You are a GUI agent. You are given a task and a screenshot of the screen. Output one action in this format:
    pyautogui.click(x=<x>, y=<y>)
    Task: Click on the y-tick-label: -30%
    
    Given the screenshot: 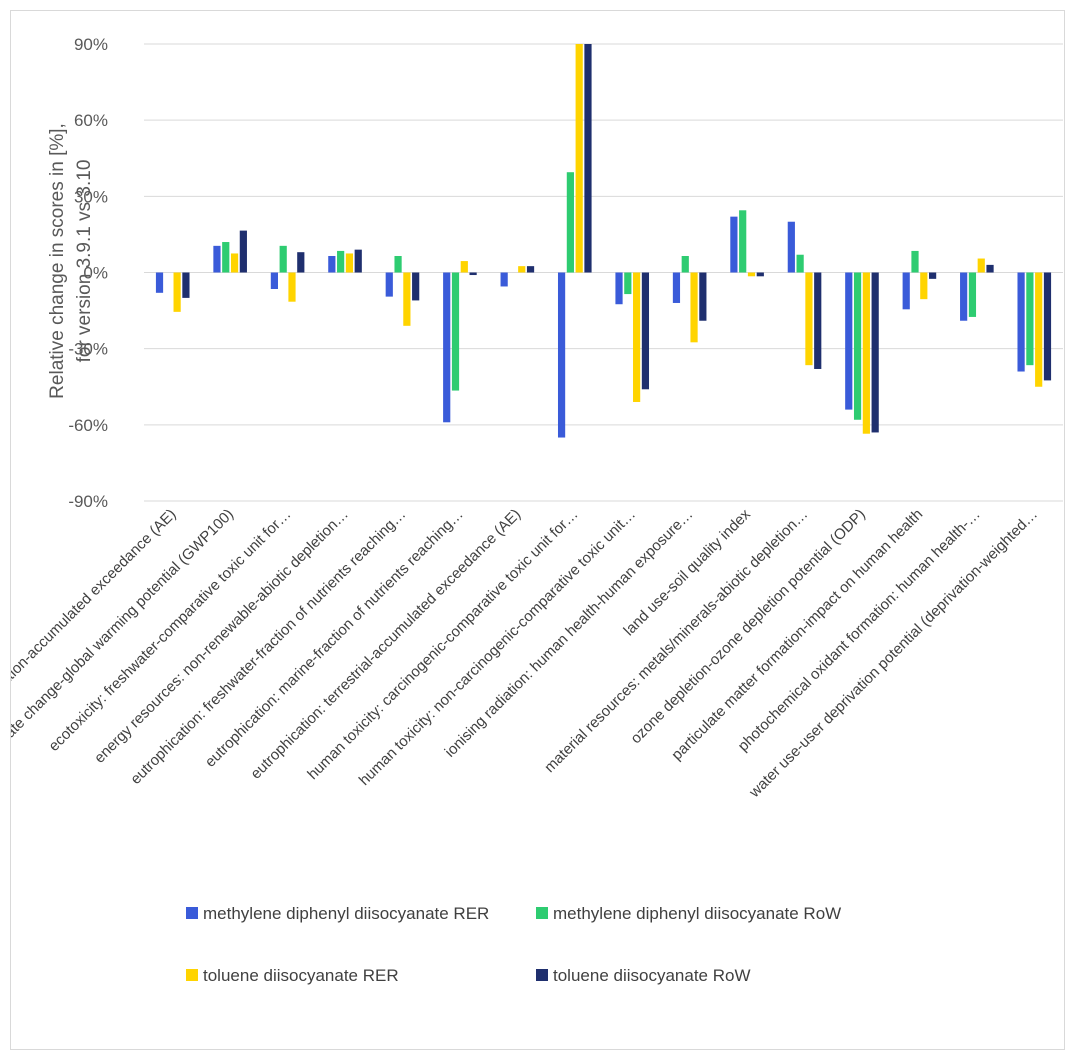 What is the action you would take?
    pyautogui.click(x=88, y=349)
    